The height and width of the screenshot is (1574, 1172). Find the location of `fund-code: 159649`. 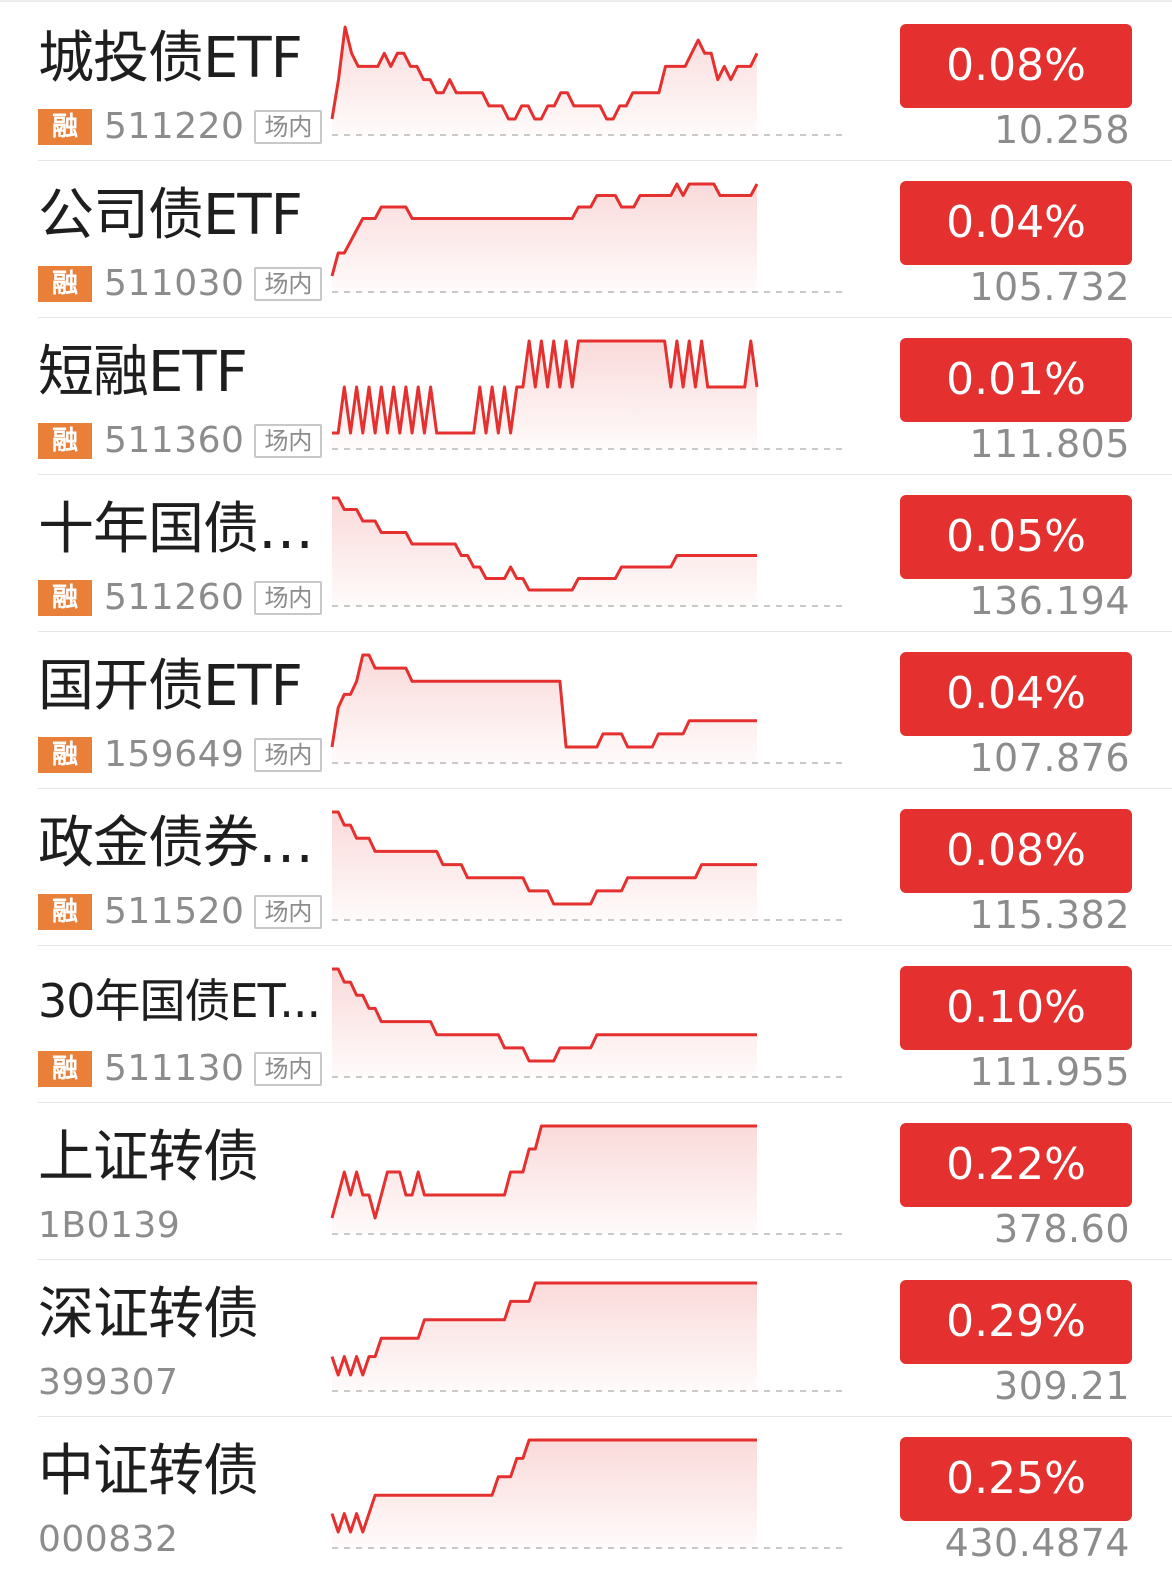

fund-code: 159649 is located at coordinates (174, 754).